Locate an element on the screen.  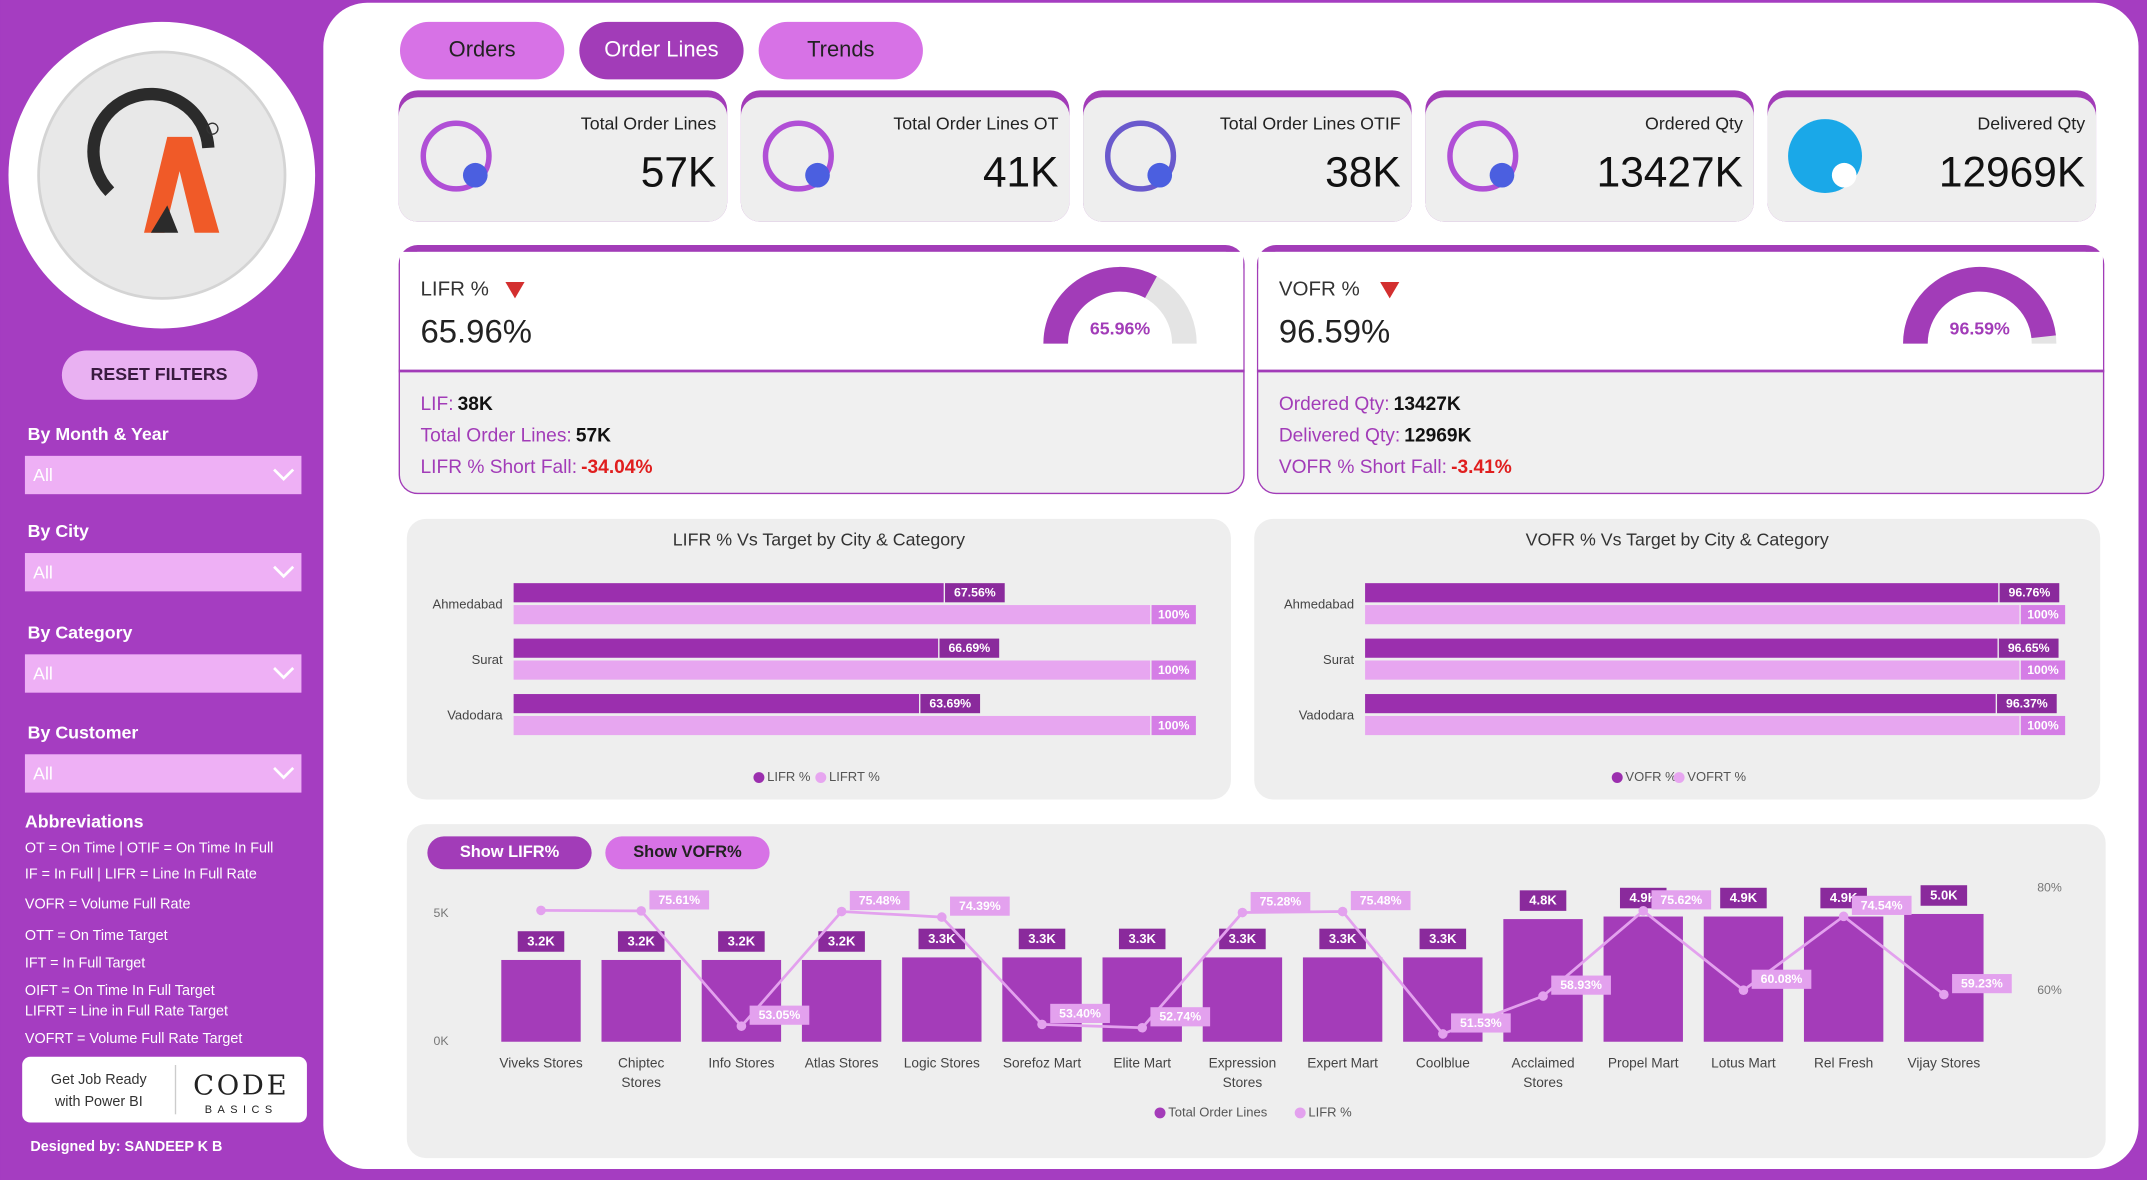
brand-text: BASICS is located at coordinates (241, 1110).